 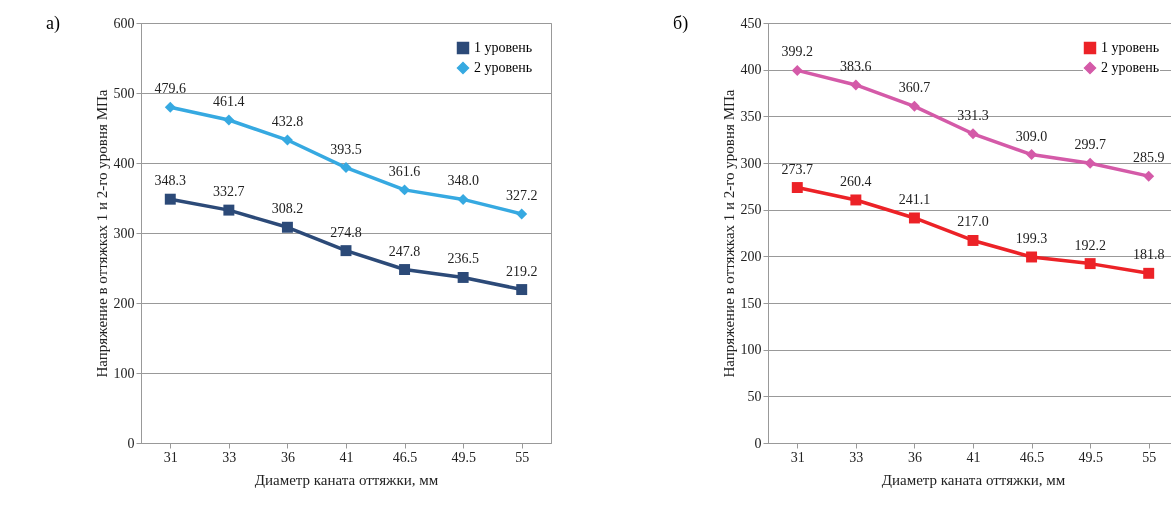 What do you see at coordinates (914, 88) in the screenshot?
I see `data-label: 360.7` at bounding box center [914, 88].